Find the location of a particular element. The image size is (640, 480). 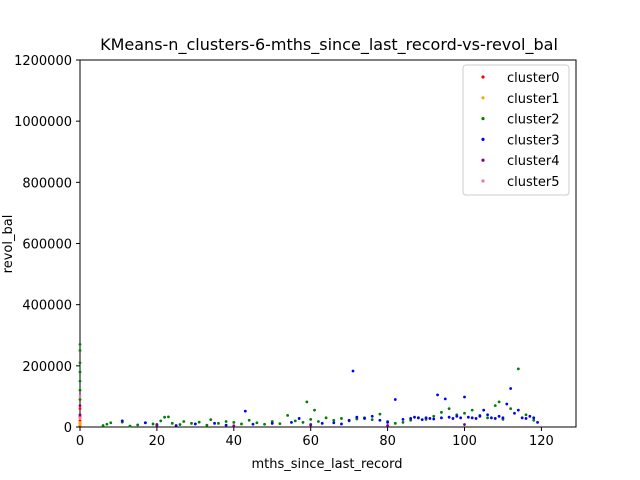

legend-label-cluster1: cluster1 is located at coordinates (533, 99).